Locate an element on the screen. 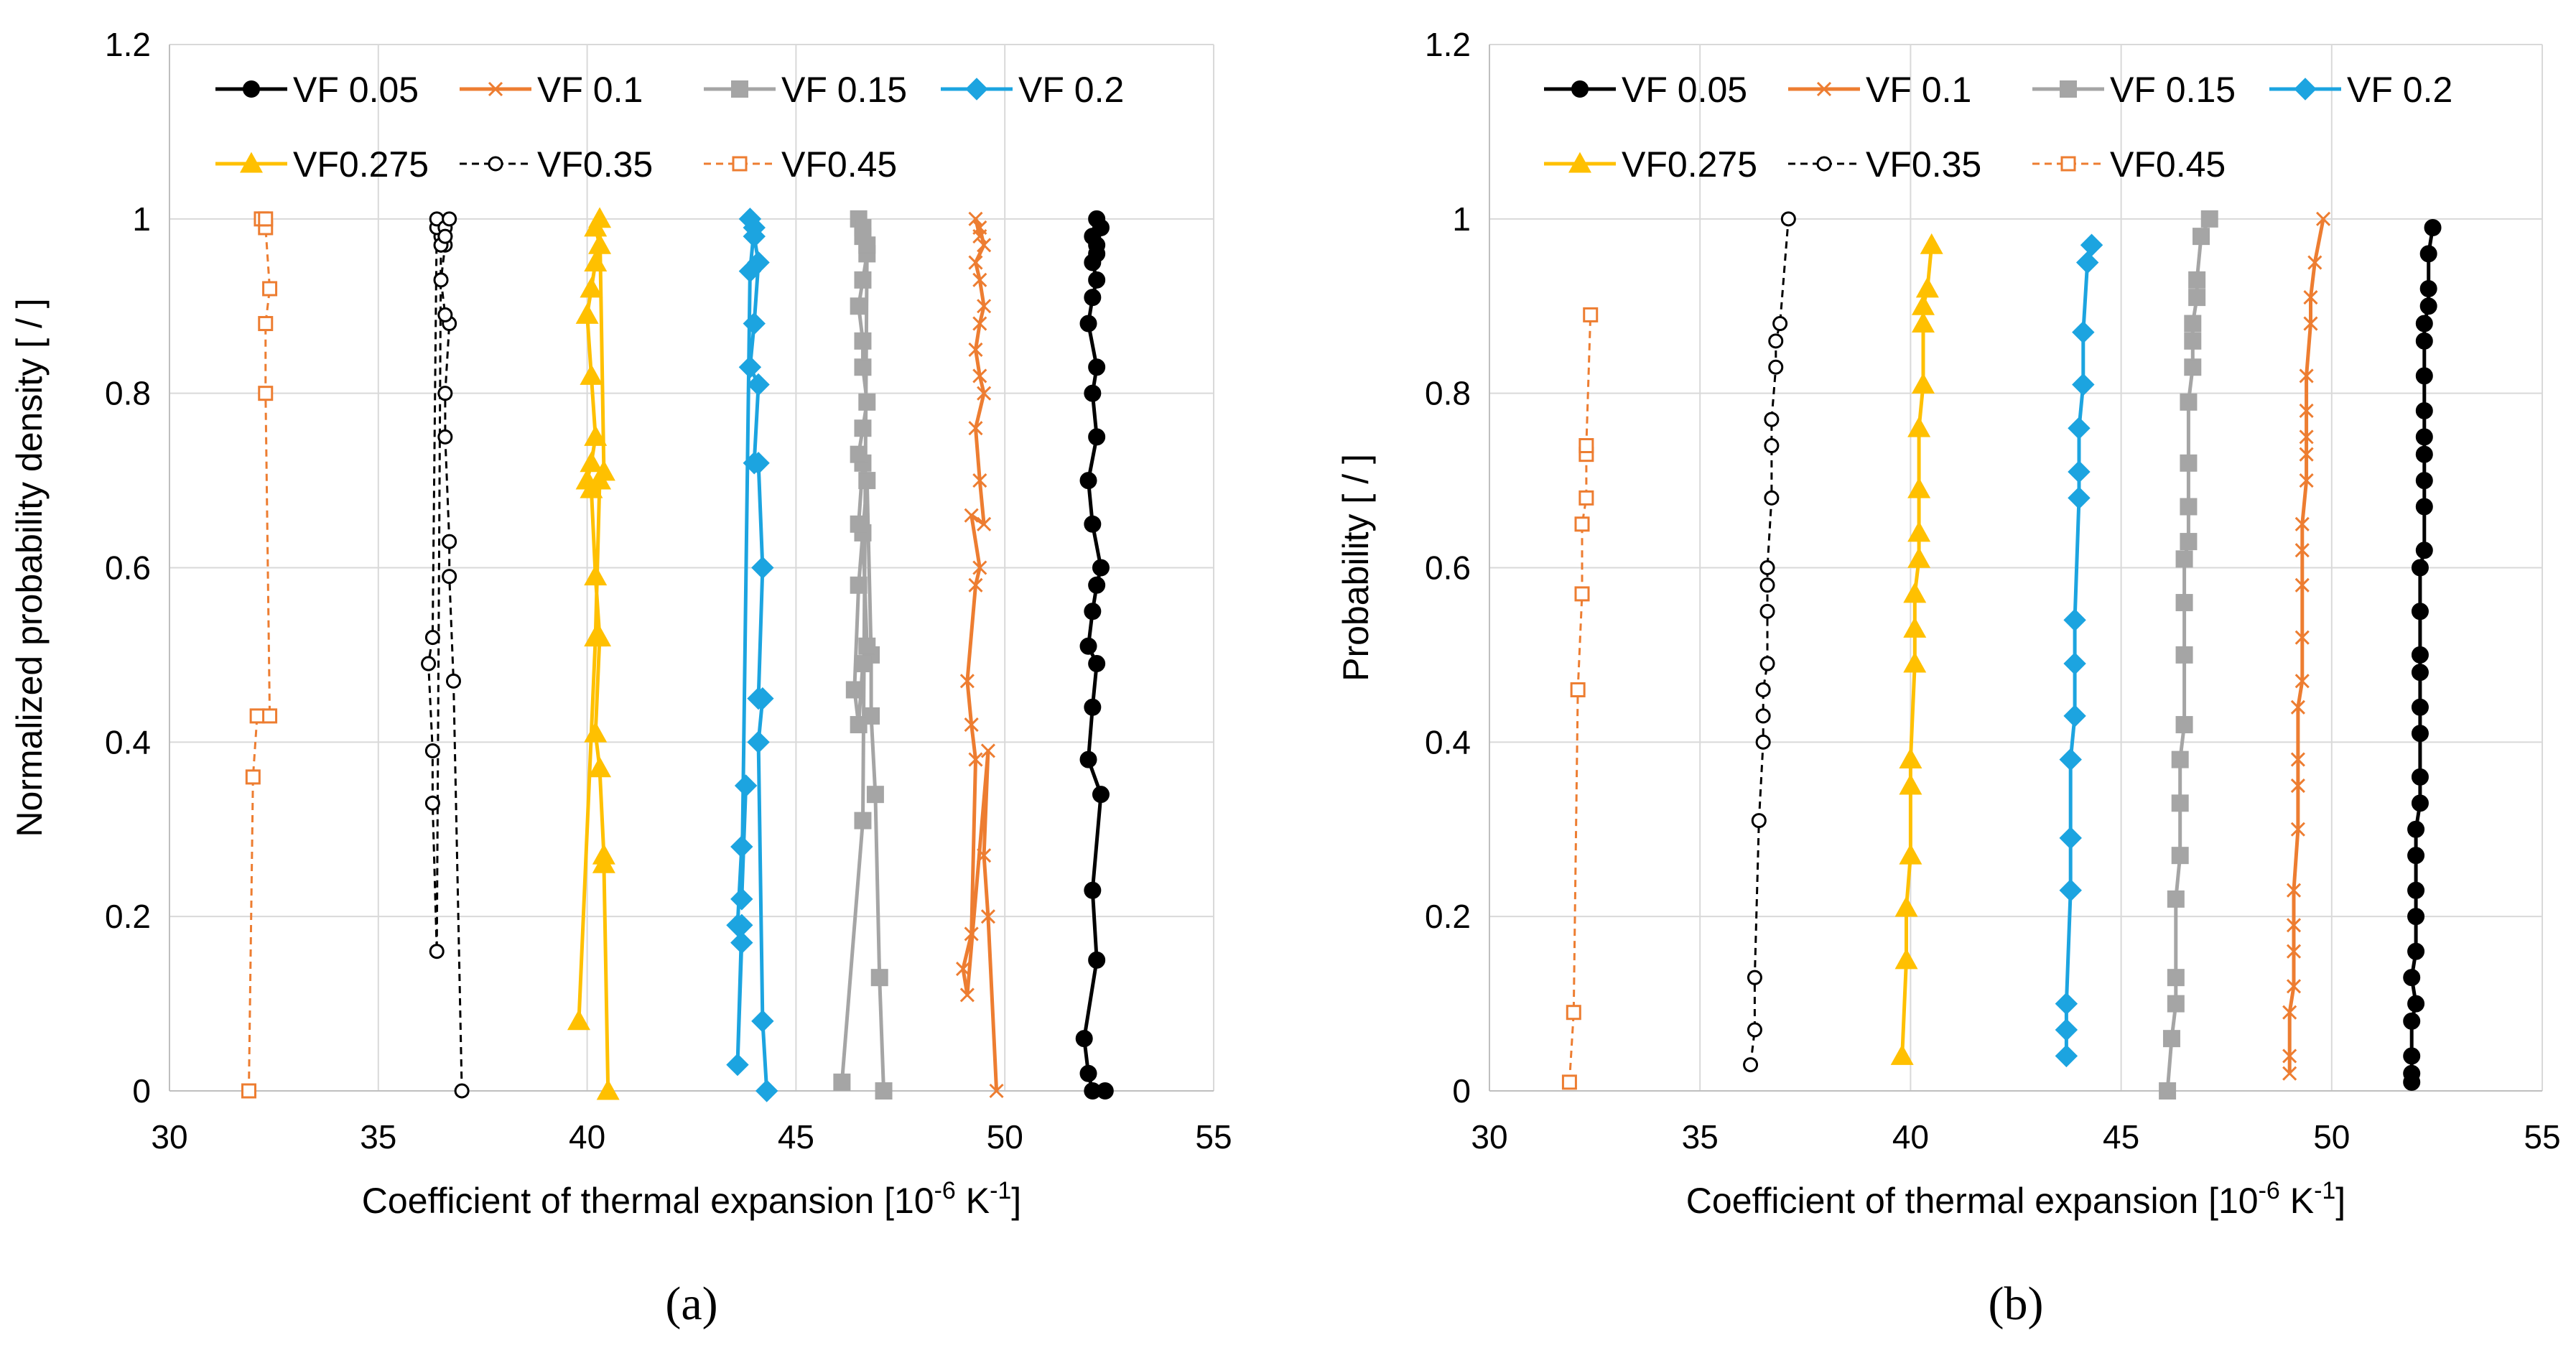 The width and height of the screenshot is (2576, 1348). legend-label: VF0.35 is located at coordinates (1923, 164).